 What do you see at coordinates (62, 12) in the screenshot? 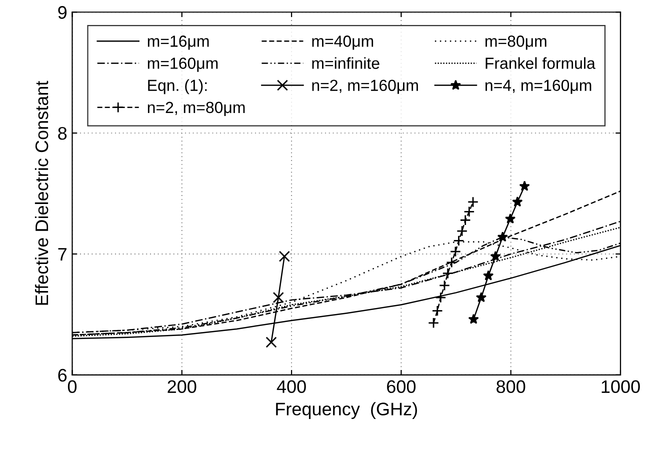
I see `y-tick-label: 9` at bounding box center [62, 12].